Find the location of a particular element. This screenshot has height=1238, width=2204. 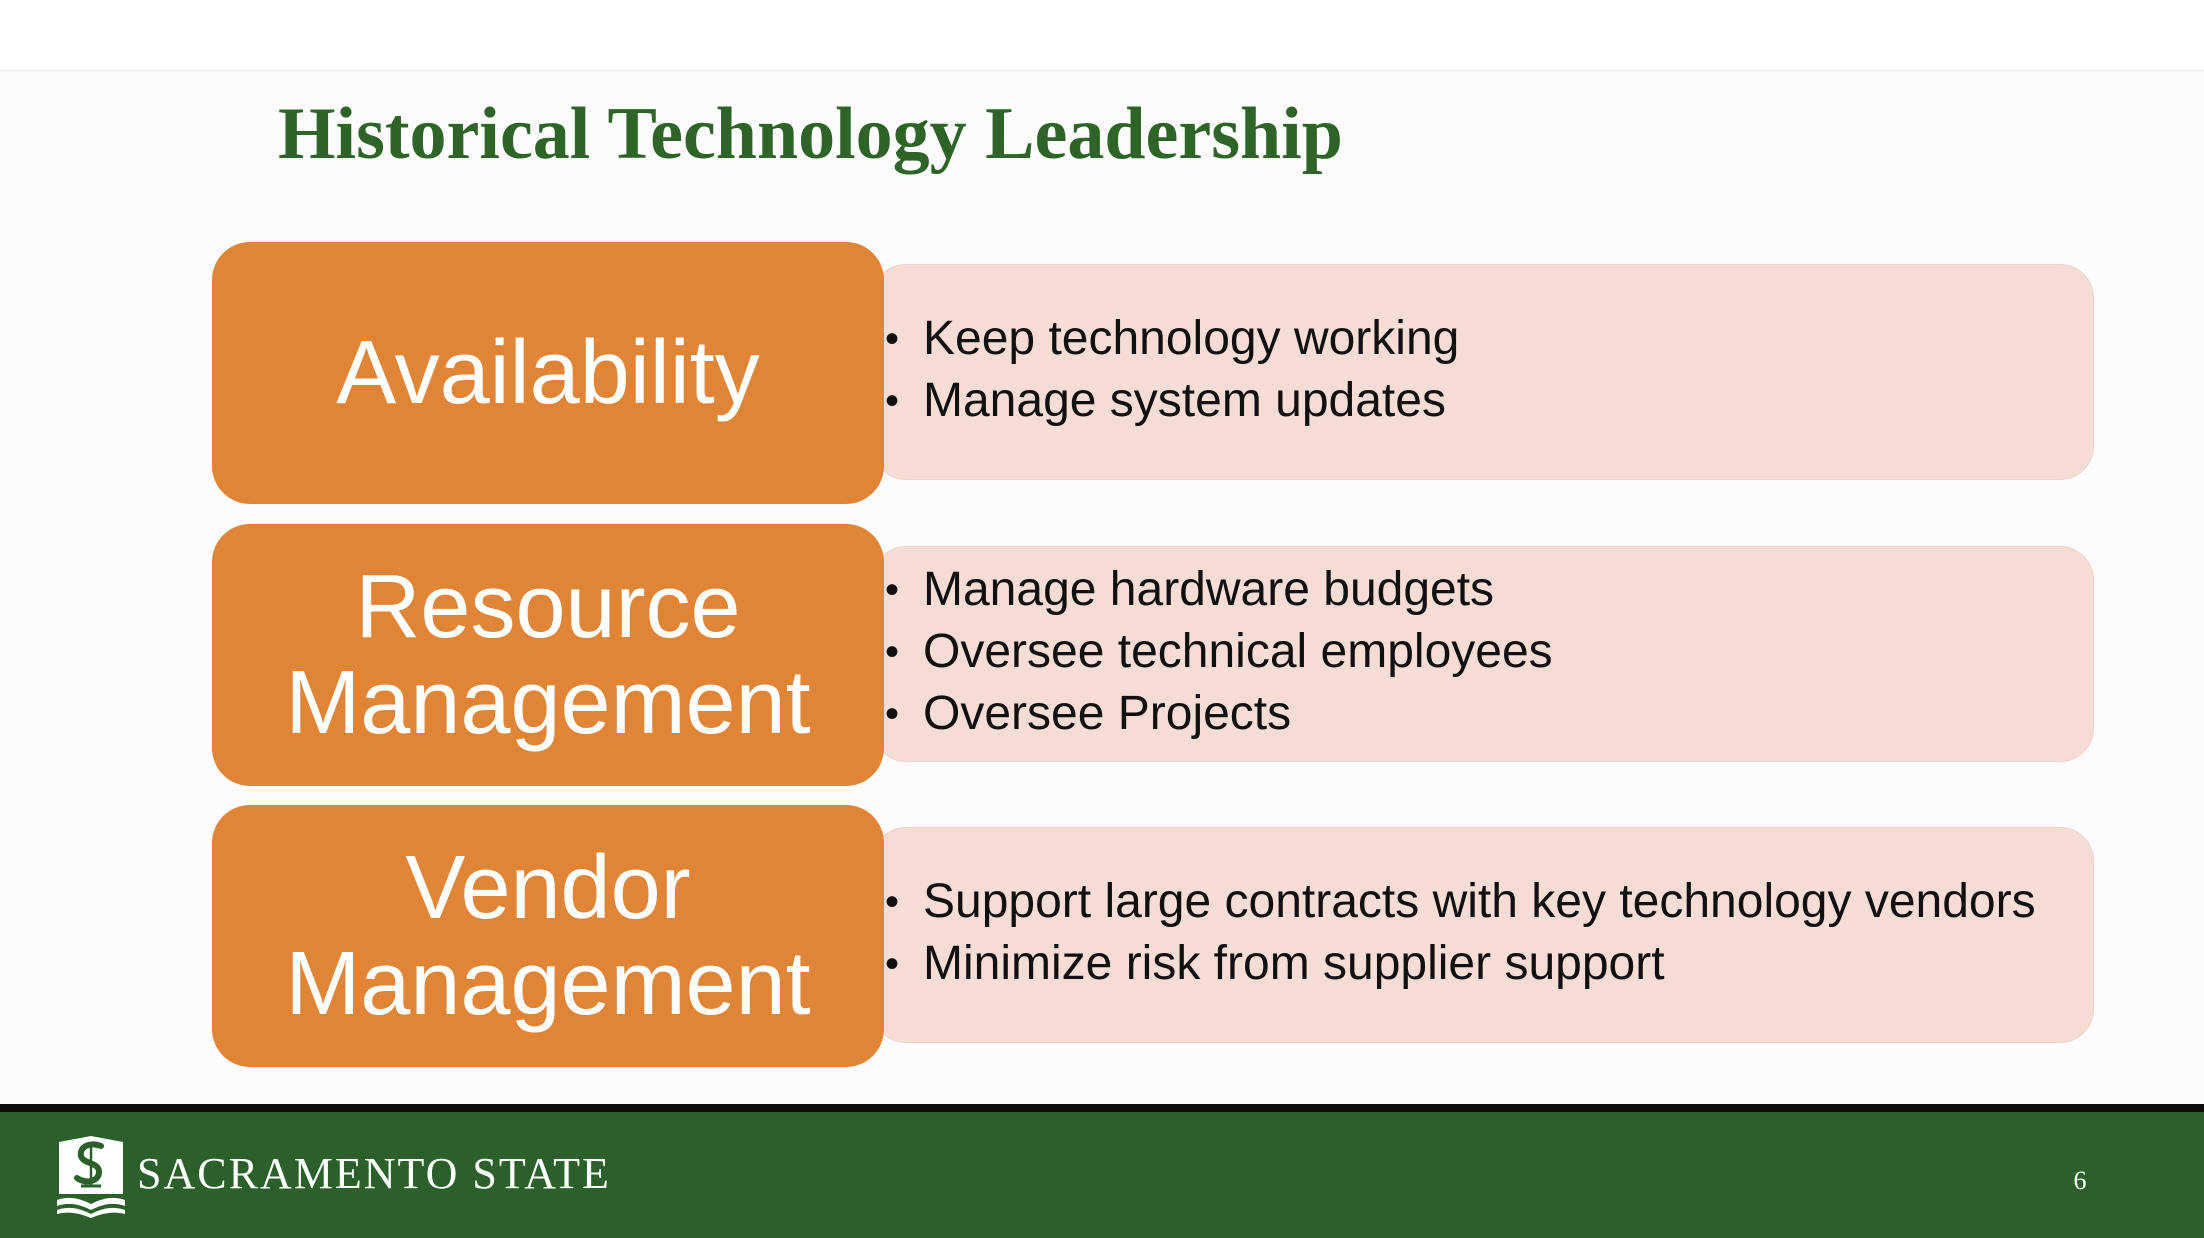

list-item: • Manage hardware budgets is located at coordinates (1213, 589).